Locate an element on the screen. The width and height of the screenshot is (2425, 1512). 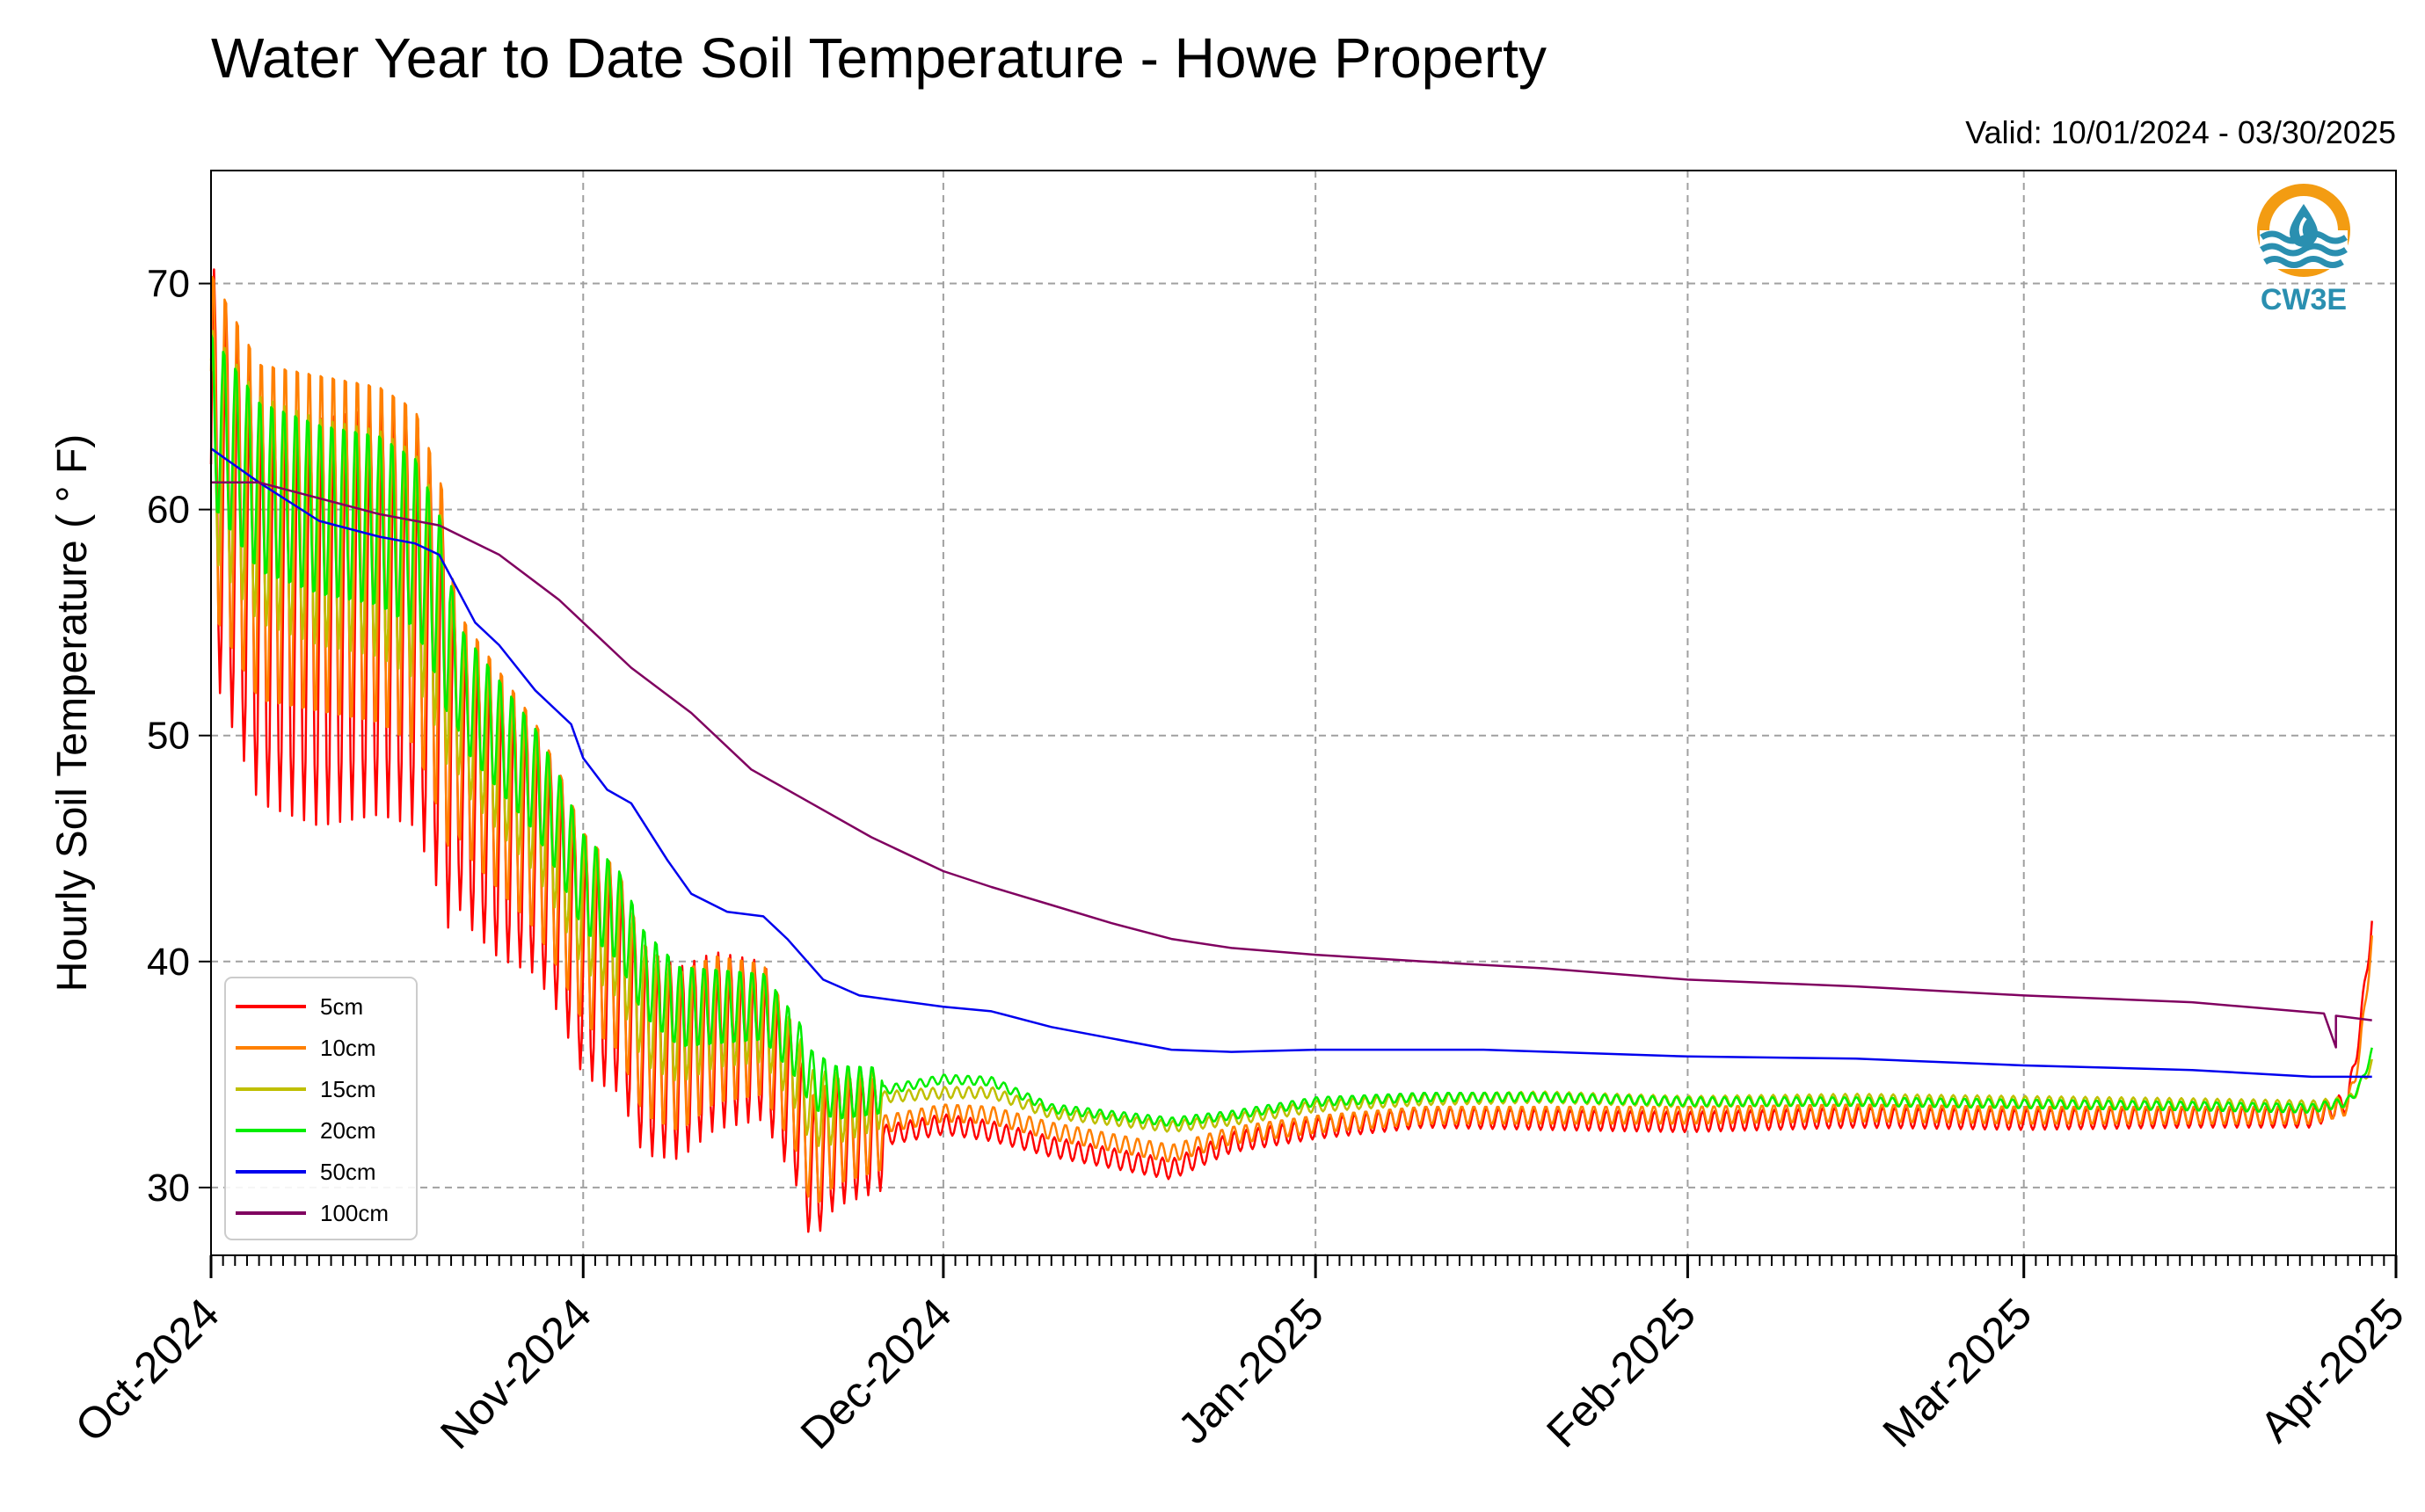
logo-text: CW3E is located at coordinates (2304, 300).